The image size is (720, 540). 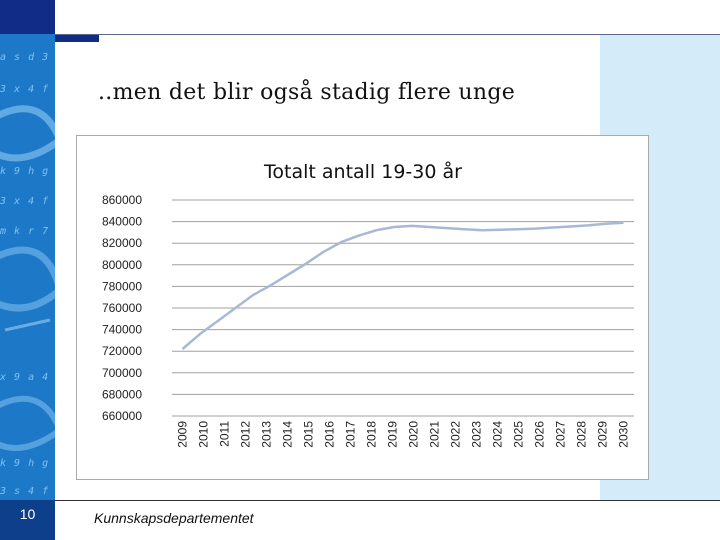 What do you see at coordinates (122, 330) in the screenshot?
I see `y-tick-label: 740000` at bounding box center [122, 330].